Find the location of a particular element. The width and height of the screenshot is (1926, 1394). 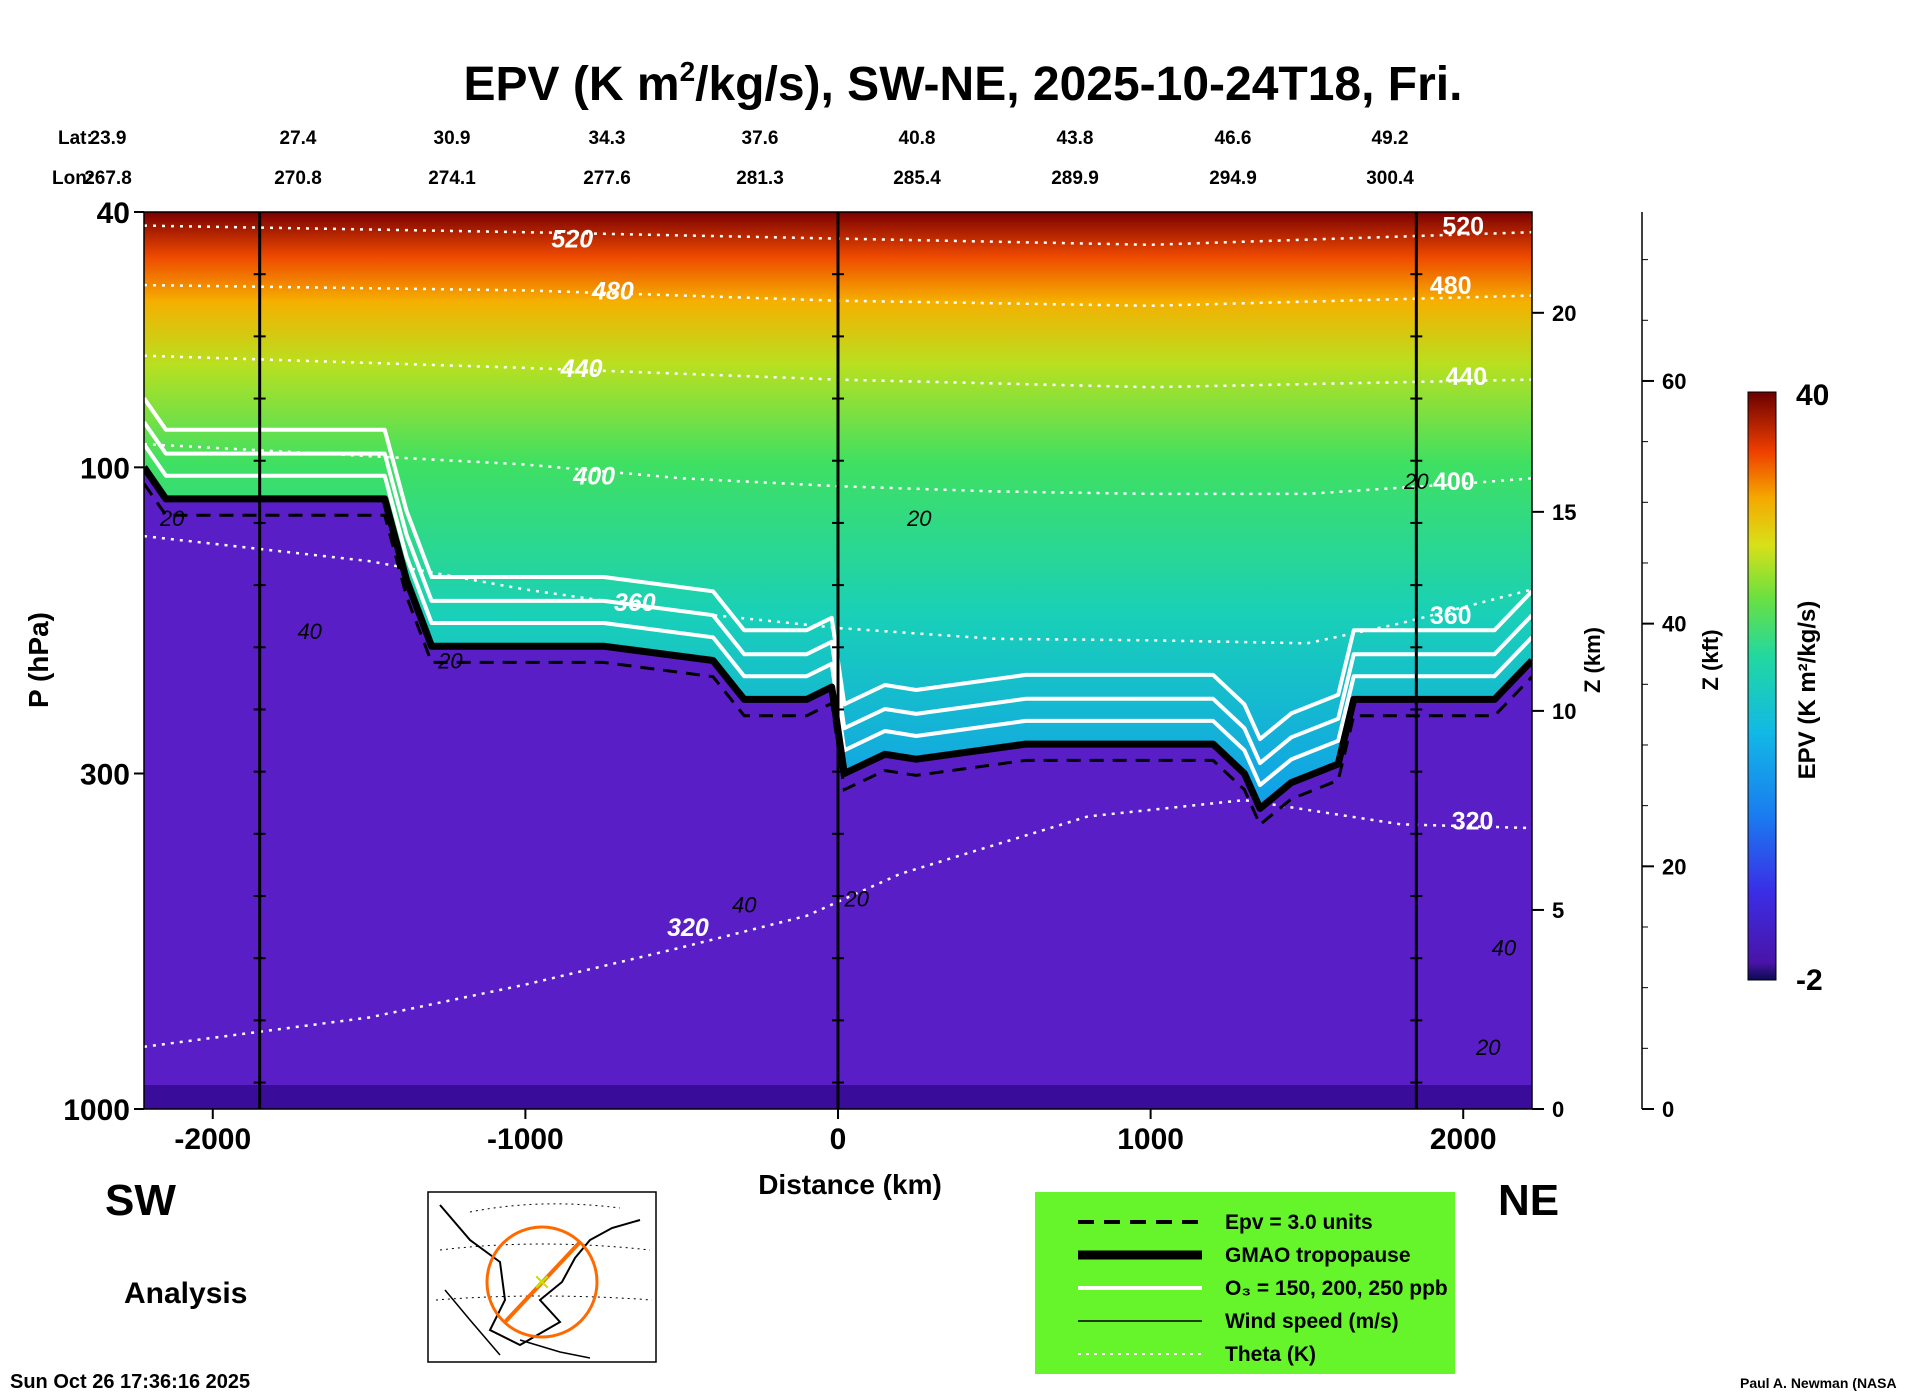

lon-value: 270.8 is located at coordinates (298, 178).